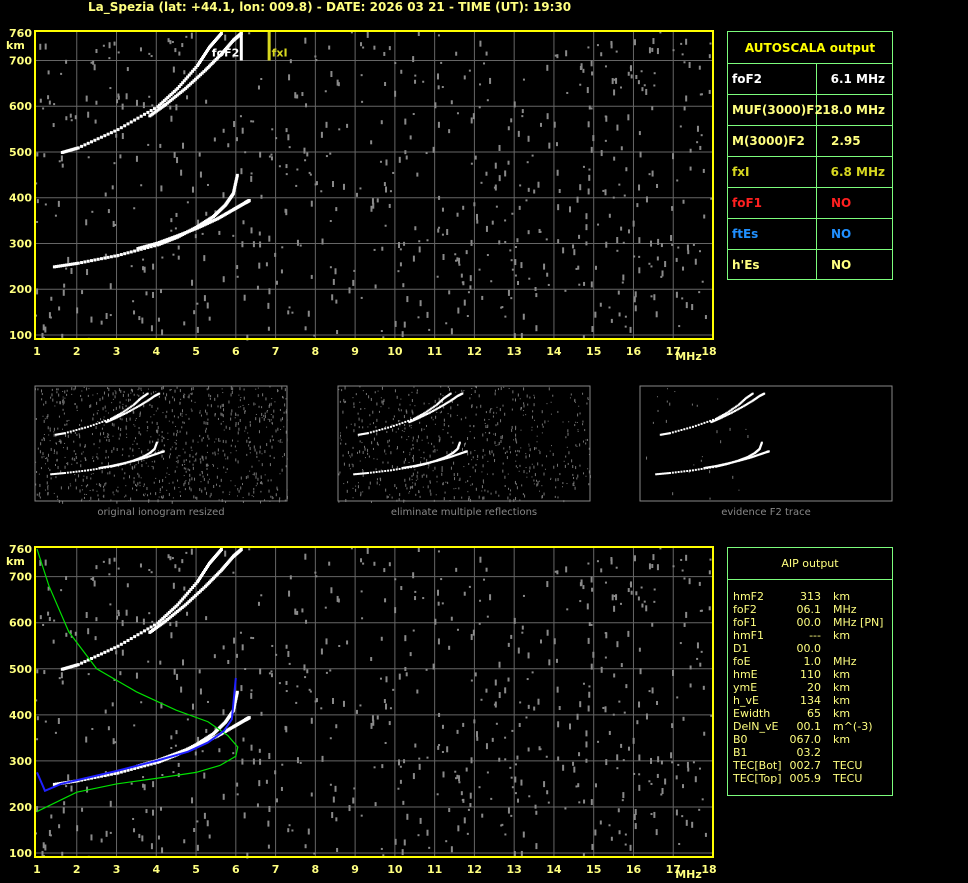 The width and height of the screenshot is (968, 883). Describe the element at coordinates (634, 869) in the screenshot. I see `x-tick-label: 16` at that location.